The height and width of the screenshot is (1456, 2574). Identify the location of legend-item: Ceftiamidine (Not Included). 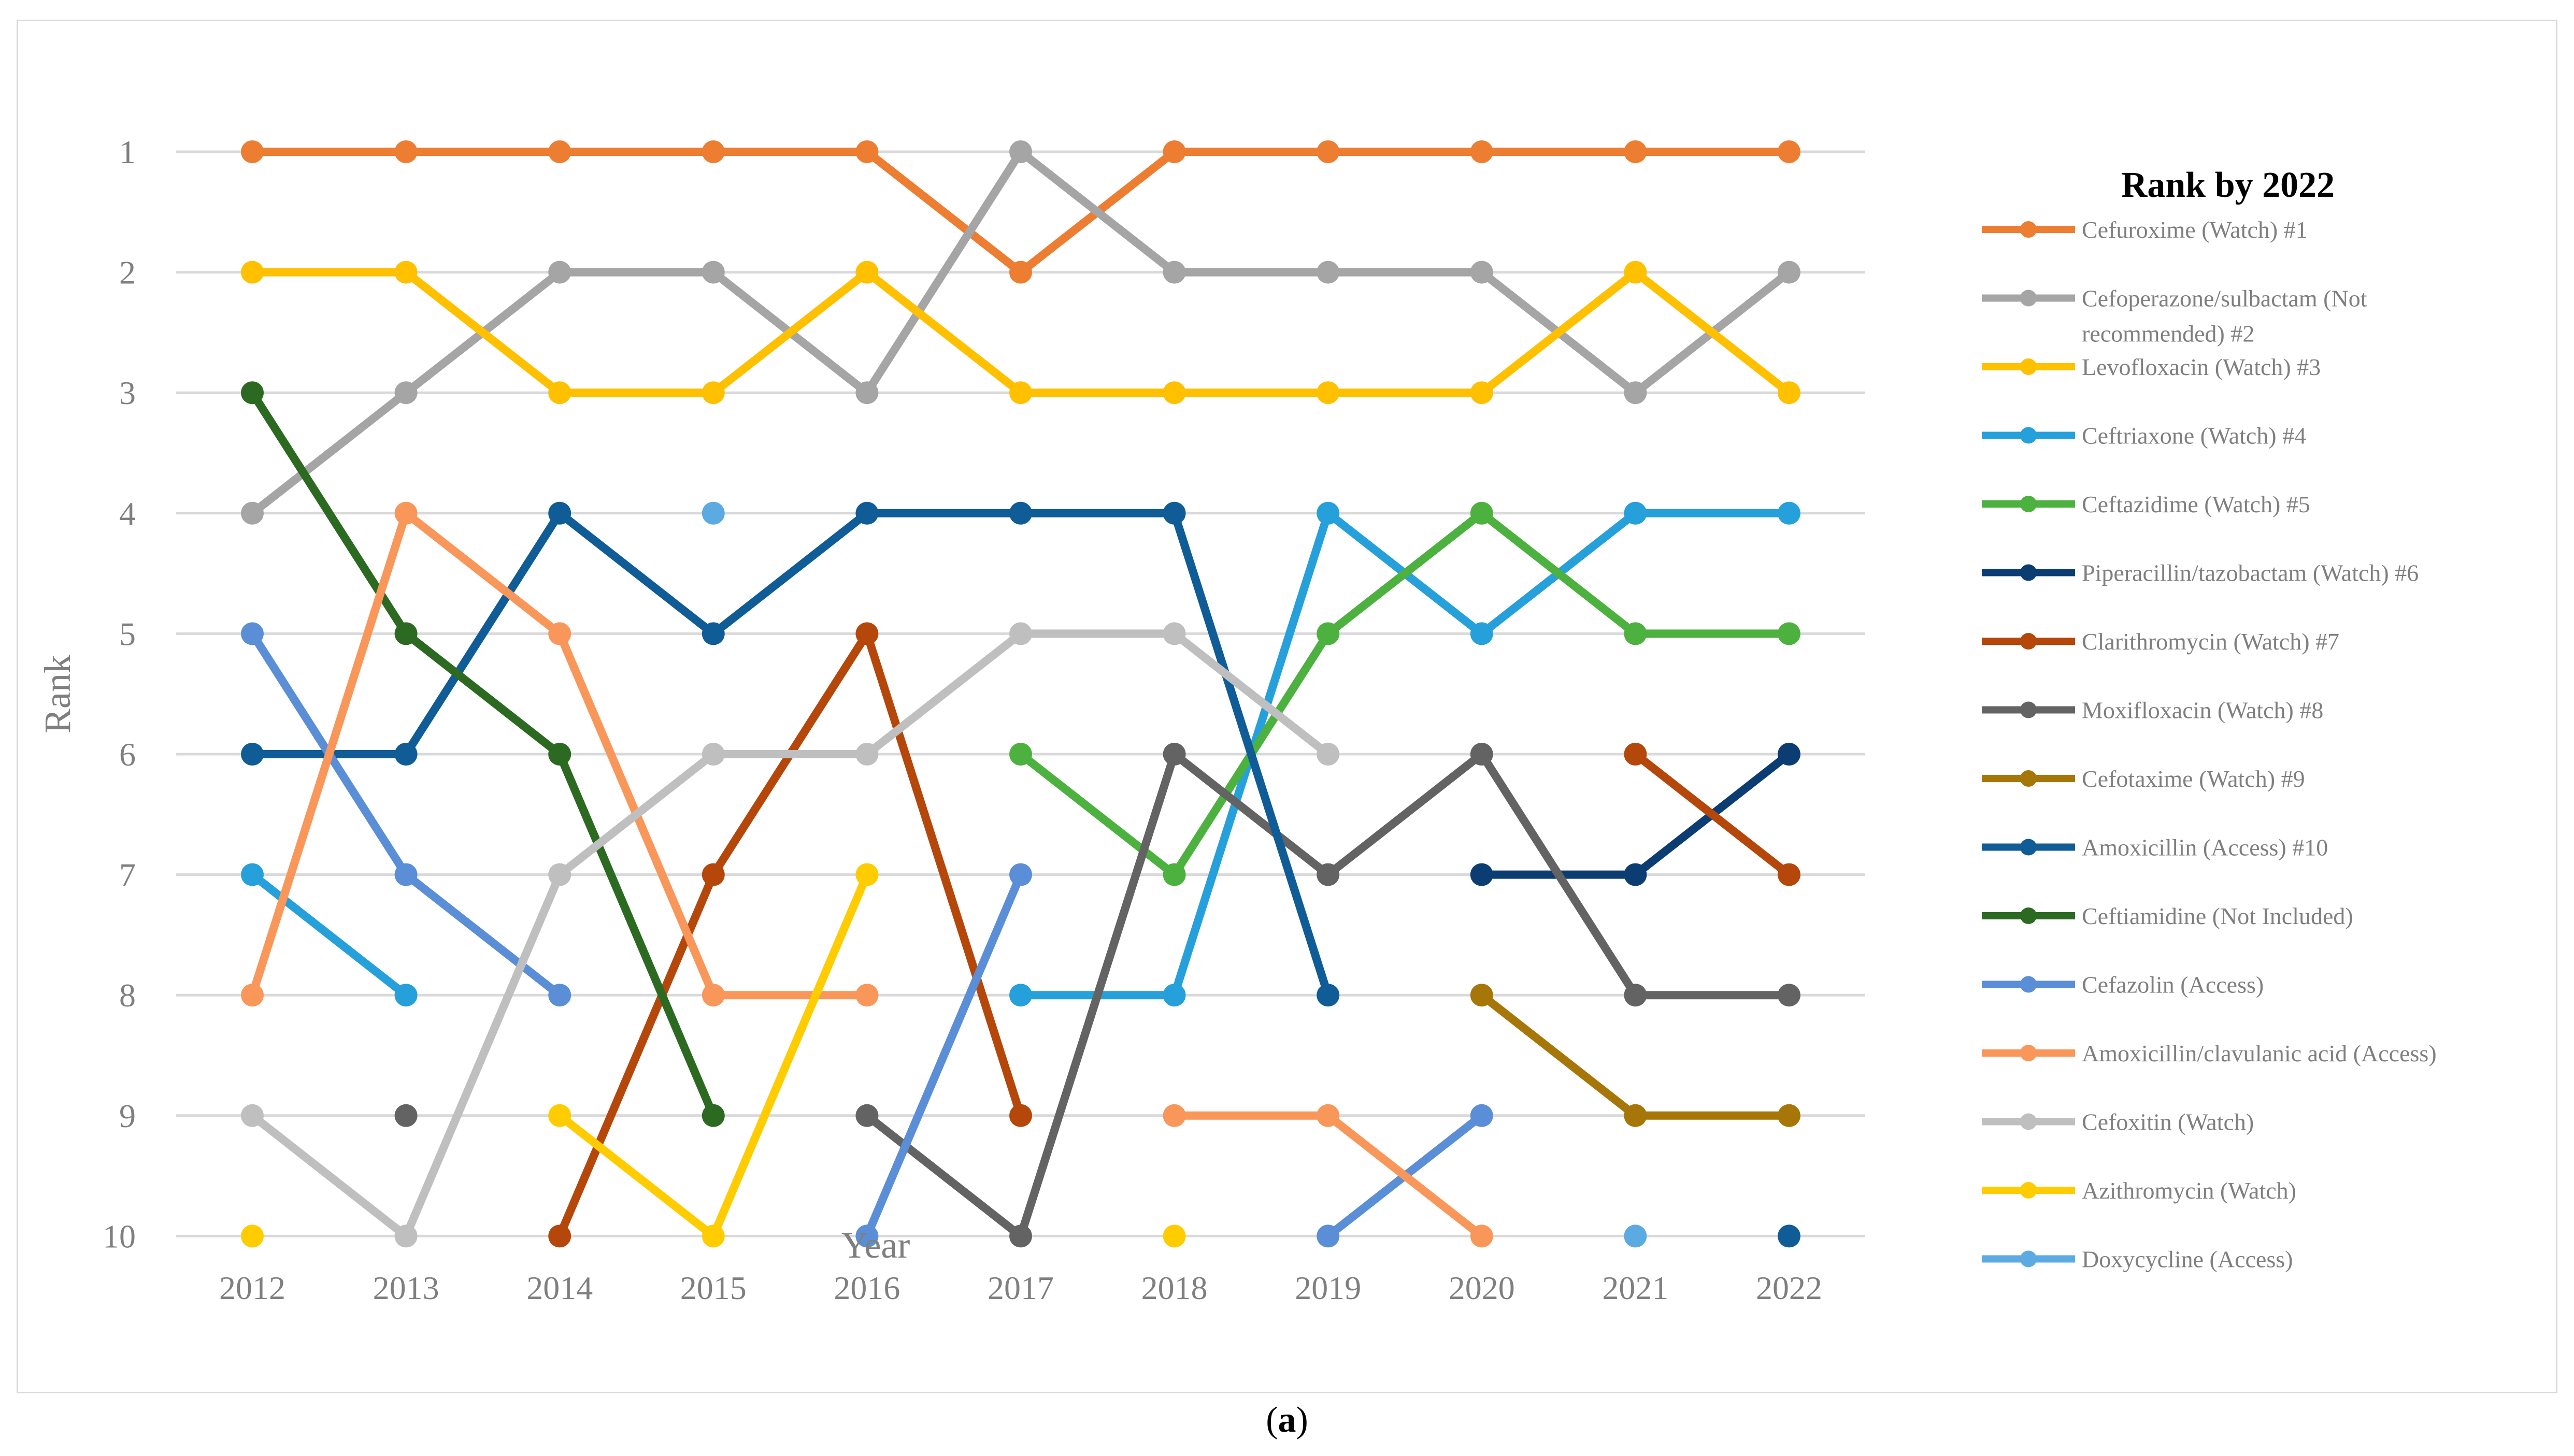
(2167, 916).